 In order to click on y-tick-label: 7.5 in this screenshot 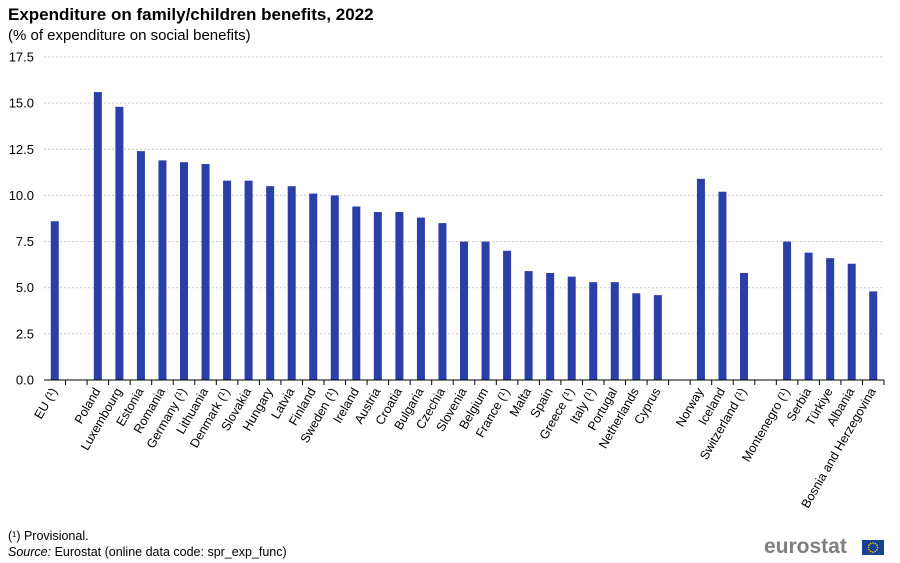, I will do `click(25, 241)`.